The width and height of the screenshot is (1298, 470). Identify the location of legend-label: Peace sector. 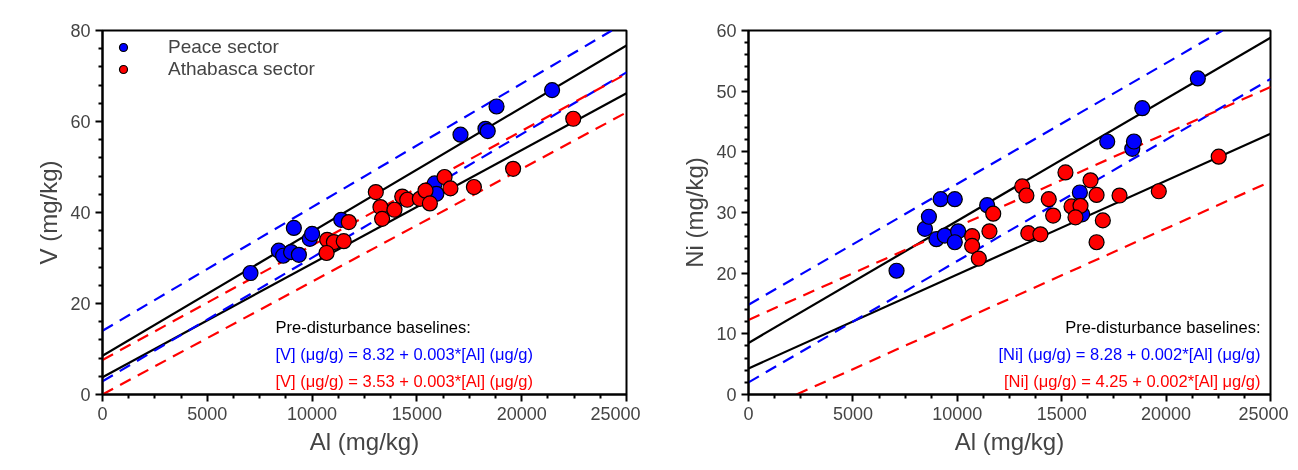
(223, 47).